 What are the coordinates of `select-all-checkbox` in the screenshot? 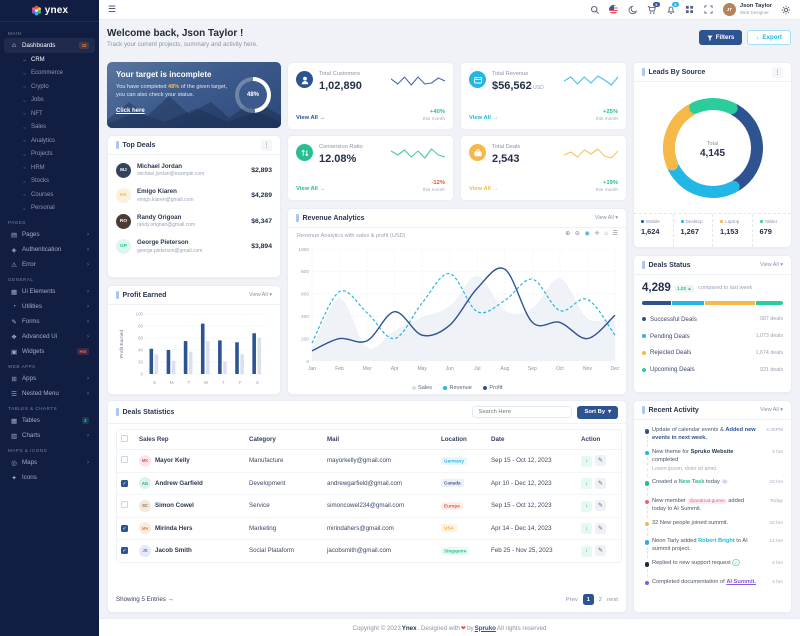 It's located at (124, 438).